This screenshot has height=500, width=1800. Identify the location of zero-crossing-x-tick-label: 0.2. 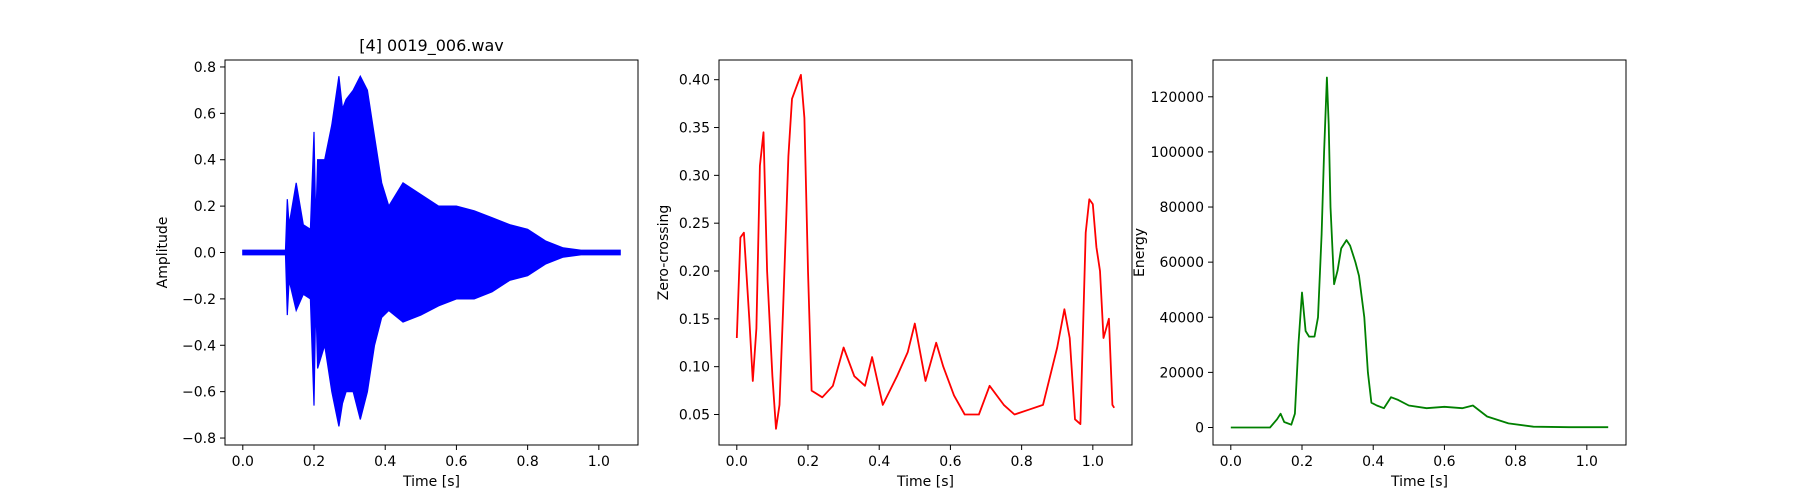
(808, 462).